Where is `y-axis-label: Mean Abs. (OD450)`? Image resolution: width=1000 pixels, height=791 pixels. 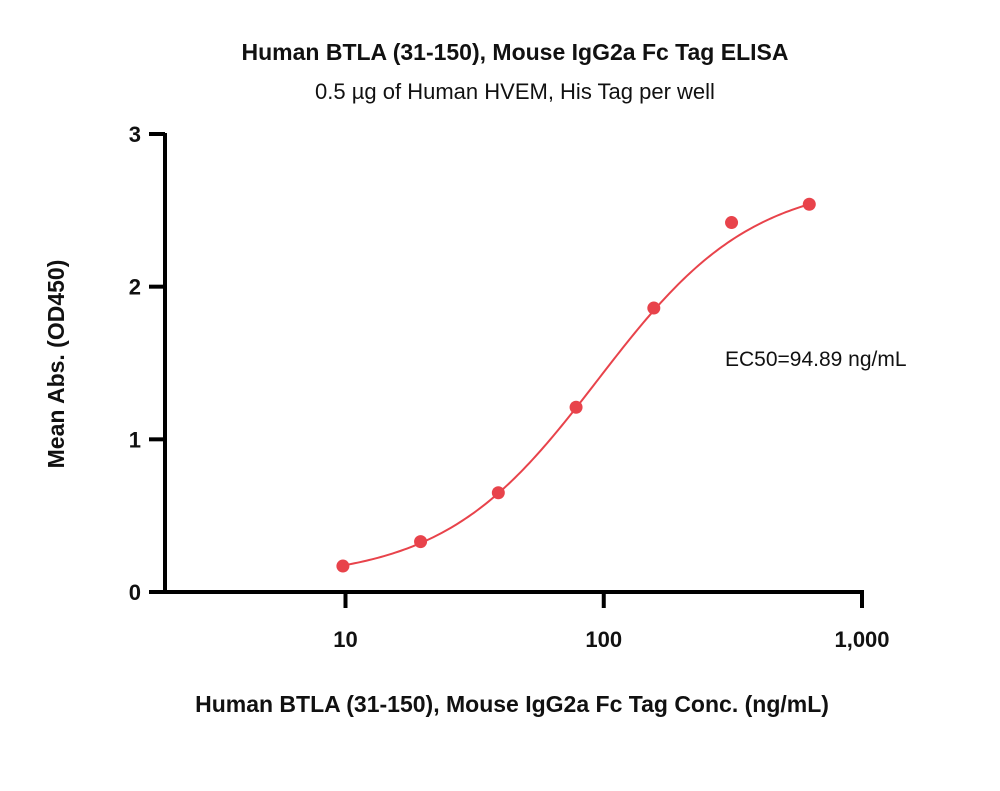
y-axis-label: Mean Abs. (OD450) is located at coordinates (56, 364).